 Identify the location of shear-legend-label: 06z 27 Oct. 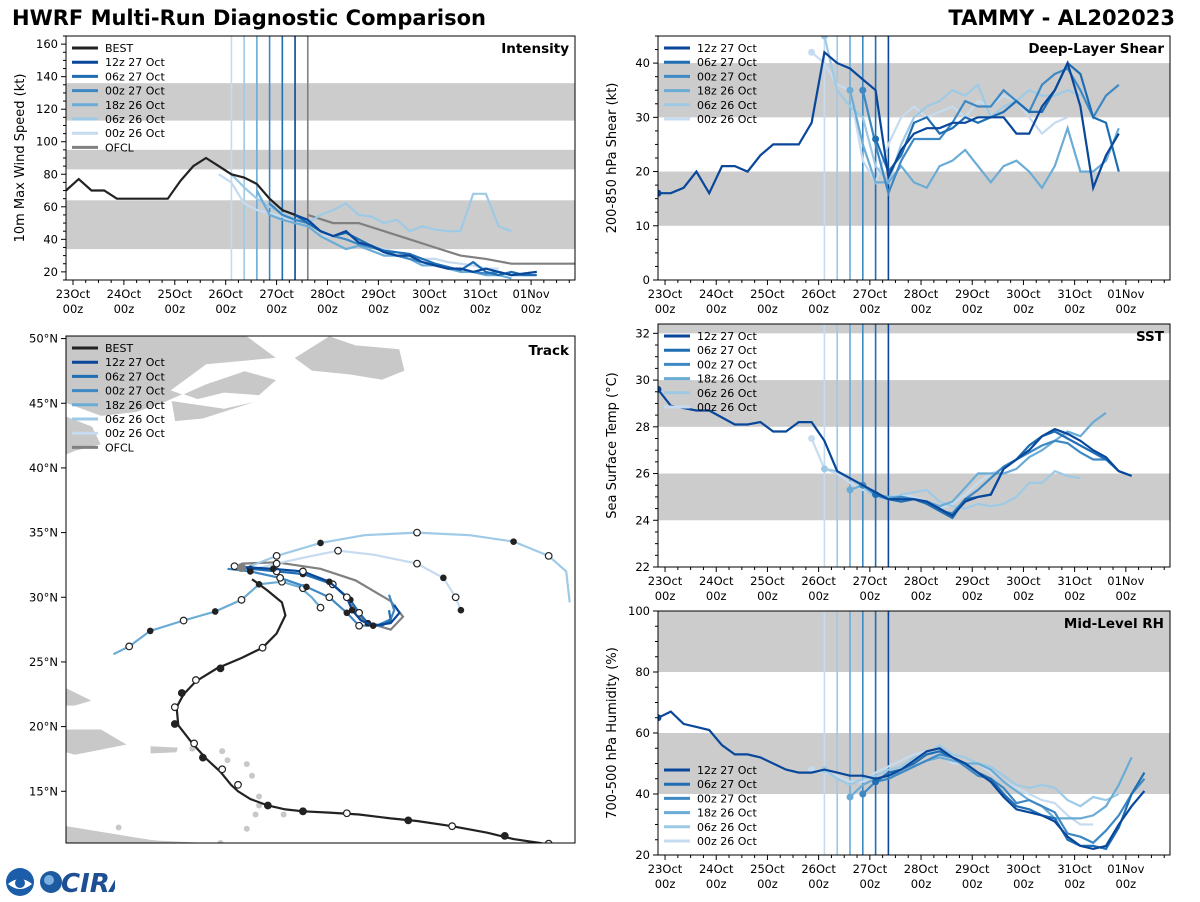
(727, 62).